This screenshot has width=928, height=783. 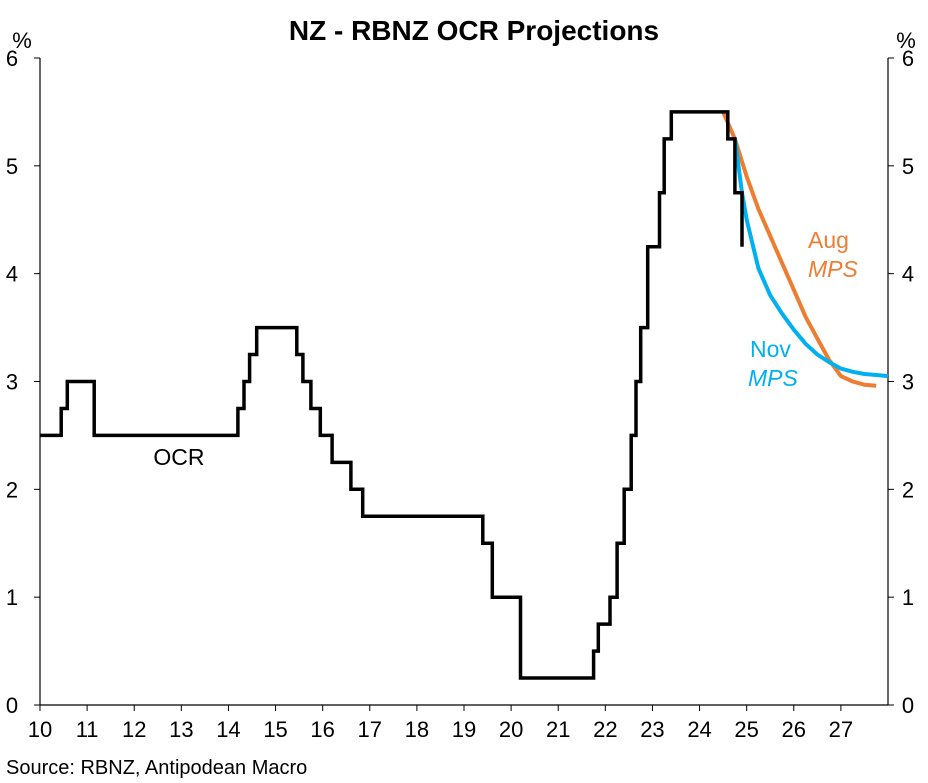 I want to click on aug-mps-label-line1: Aug, so click(x=828, y=240).